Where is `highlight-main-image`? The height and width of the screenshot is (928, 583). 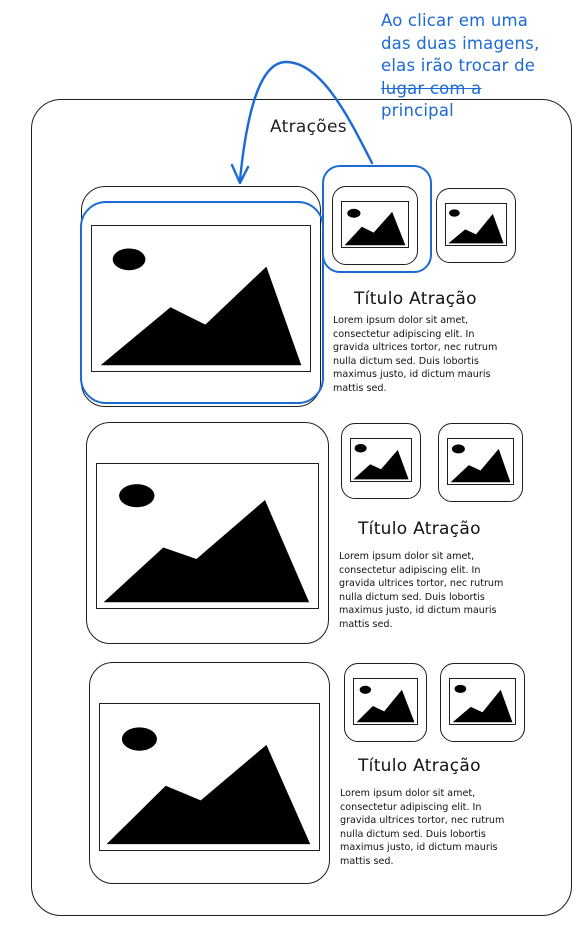 highlight-main-image is located at coordinates (202, 302).